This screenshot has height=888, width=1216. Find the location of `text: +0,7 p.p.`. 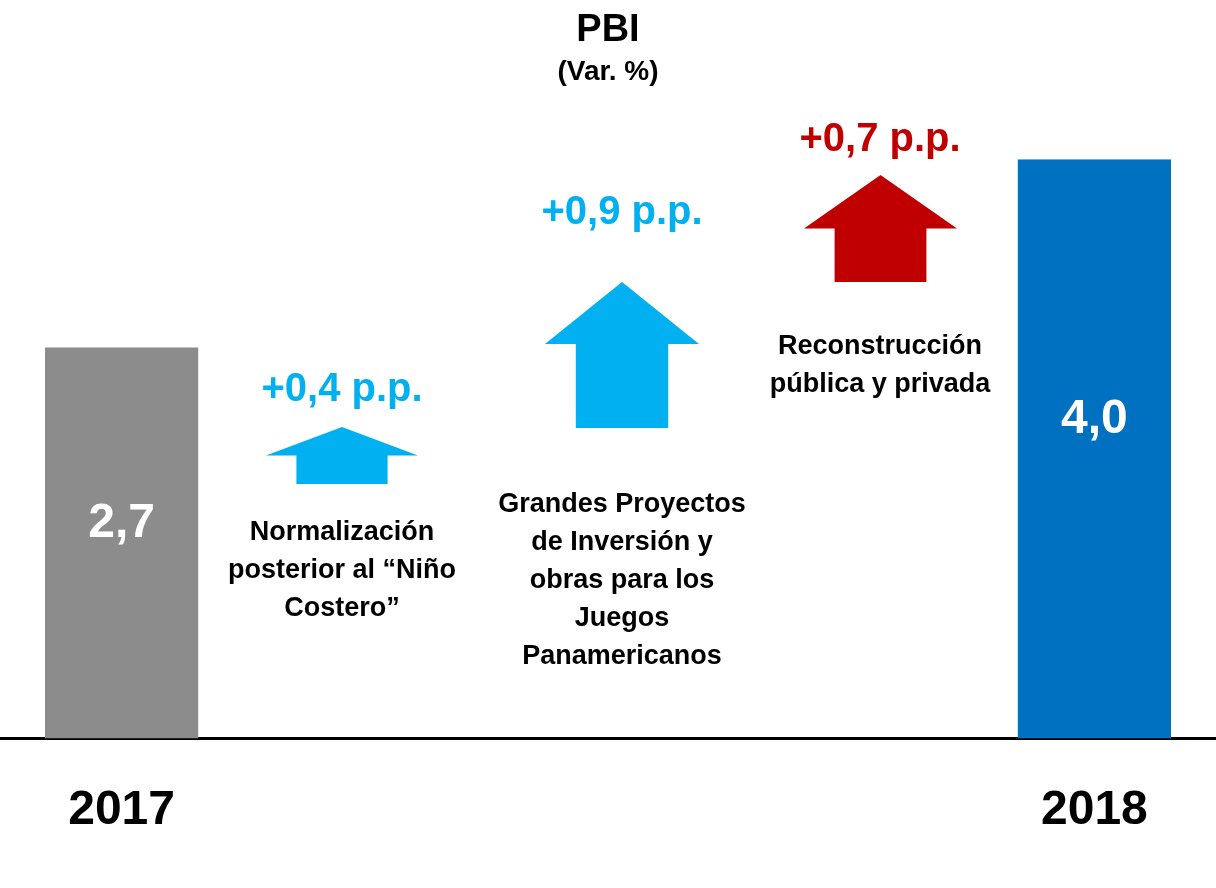

text: +0,7 p.p. is located at coordinates (880, 137).